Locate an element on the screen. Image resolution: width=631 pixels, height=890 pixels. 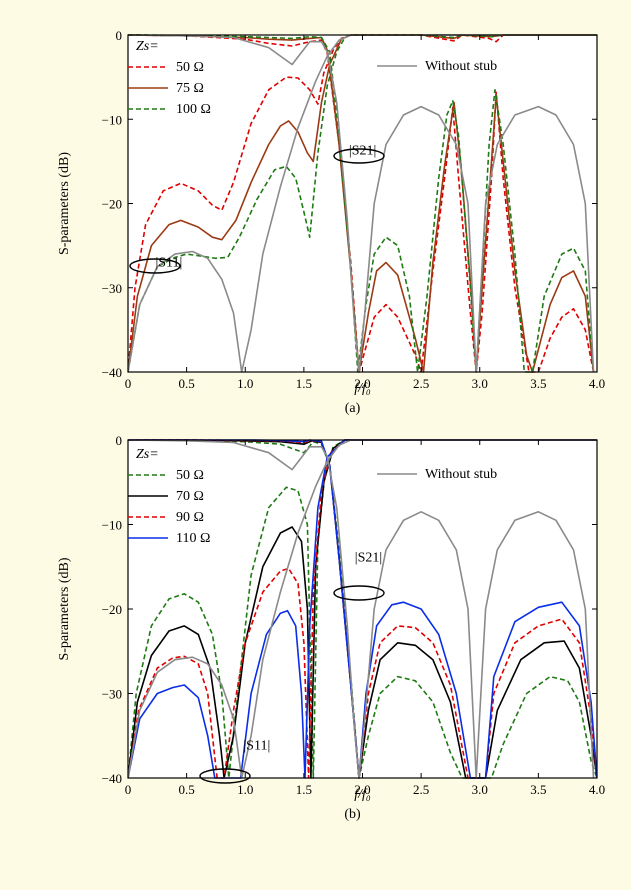
panel-label: (b) is located at coordinates (352, 814).